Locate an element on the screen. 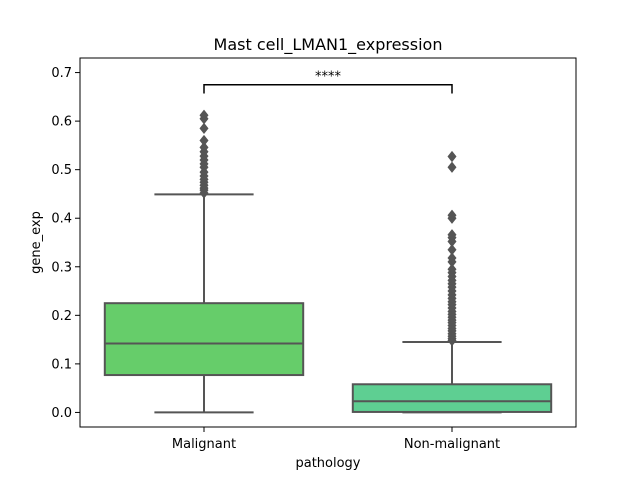  y-tick-label: 0.4 is located at coordinates (61, 219).